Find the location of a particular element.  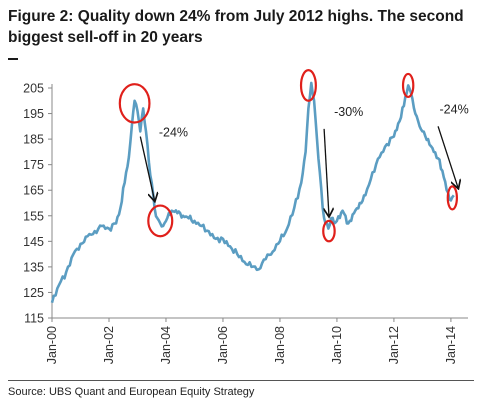

x-tick-label: Jan-12 is located at coordinates (394, 345).